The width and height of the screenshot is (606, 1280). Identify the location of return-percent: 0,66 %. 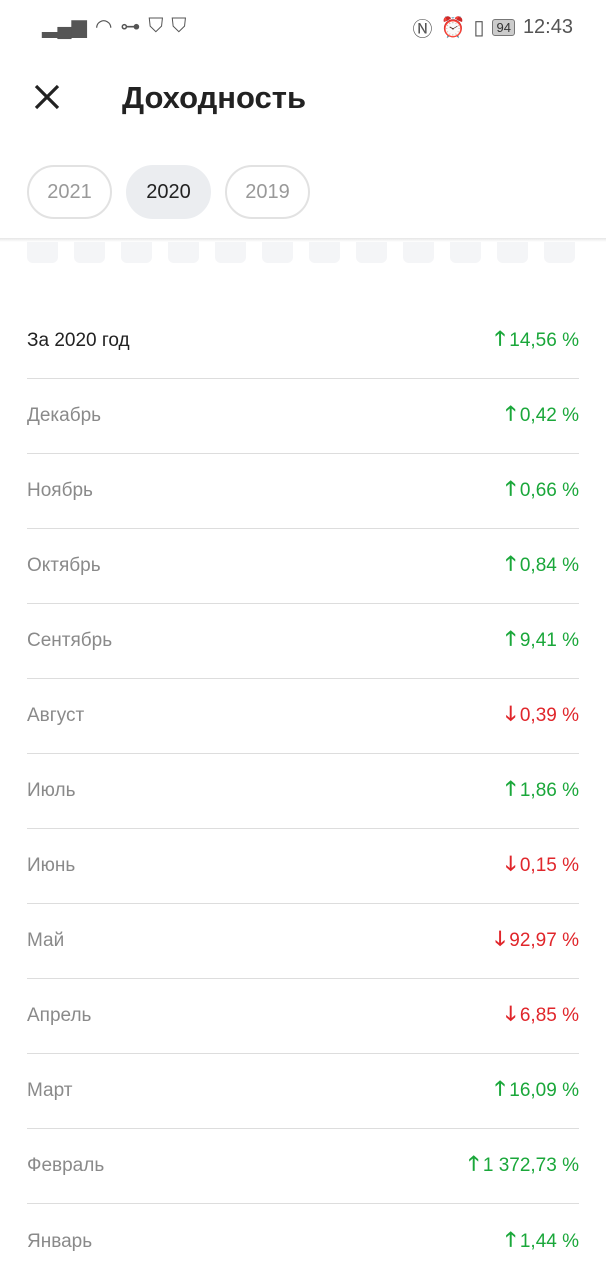
(549, 490).